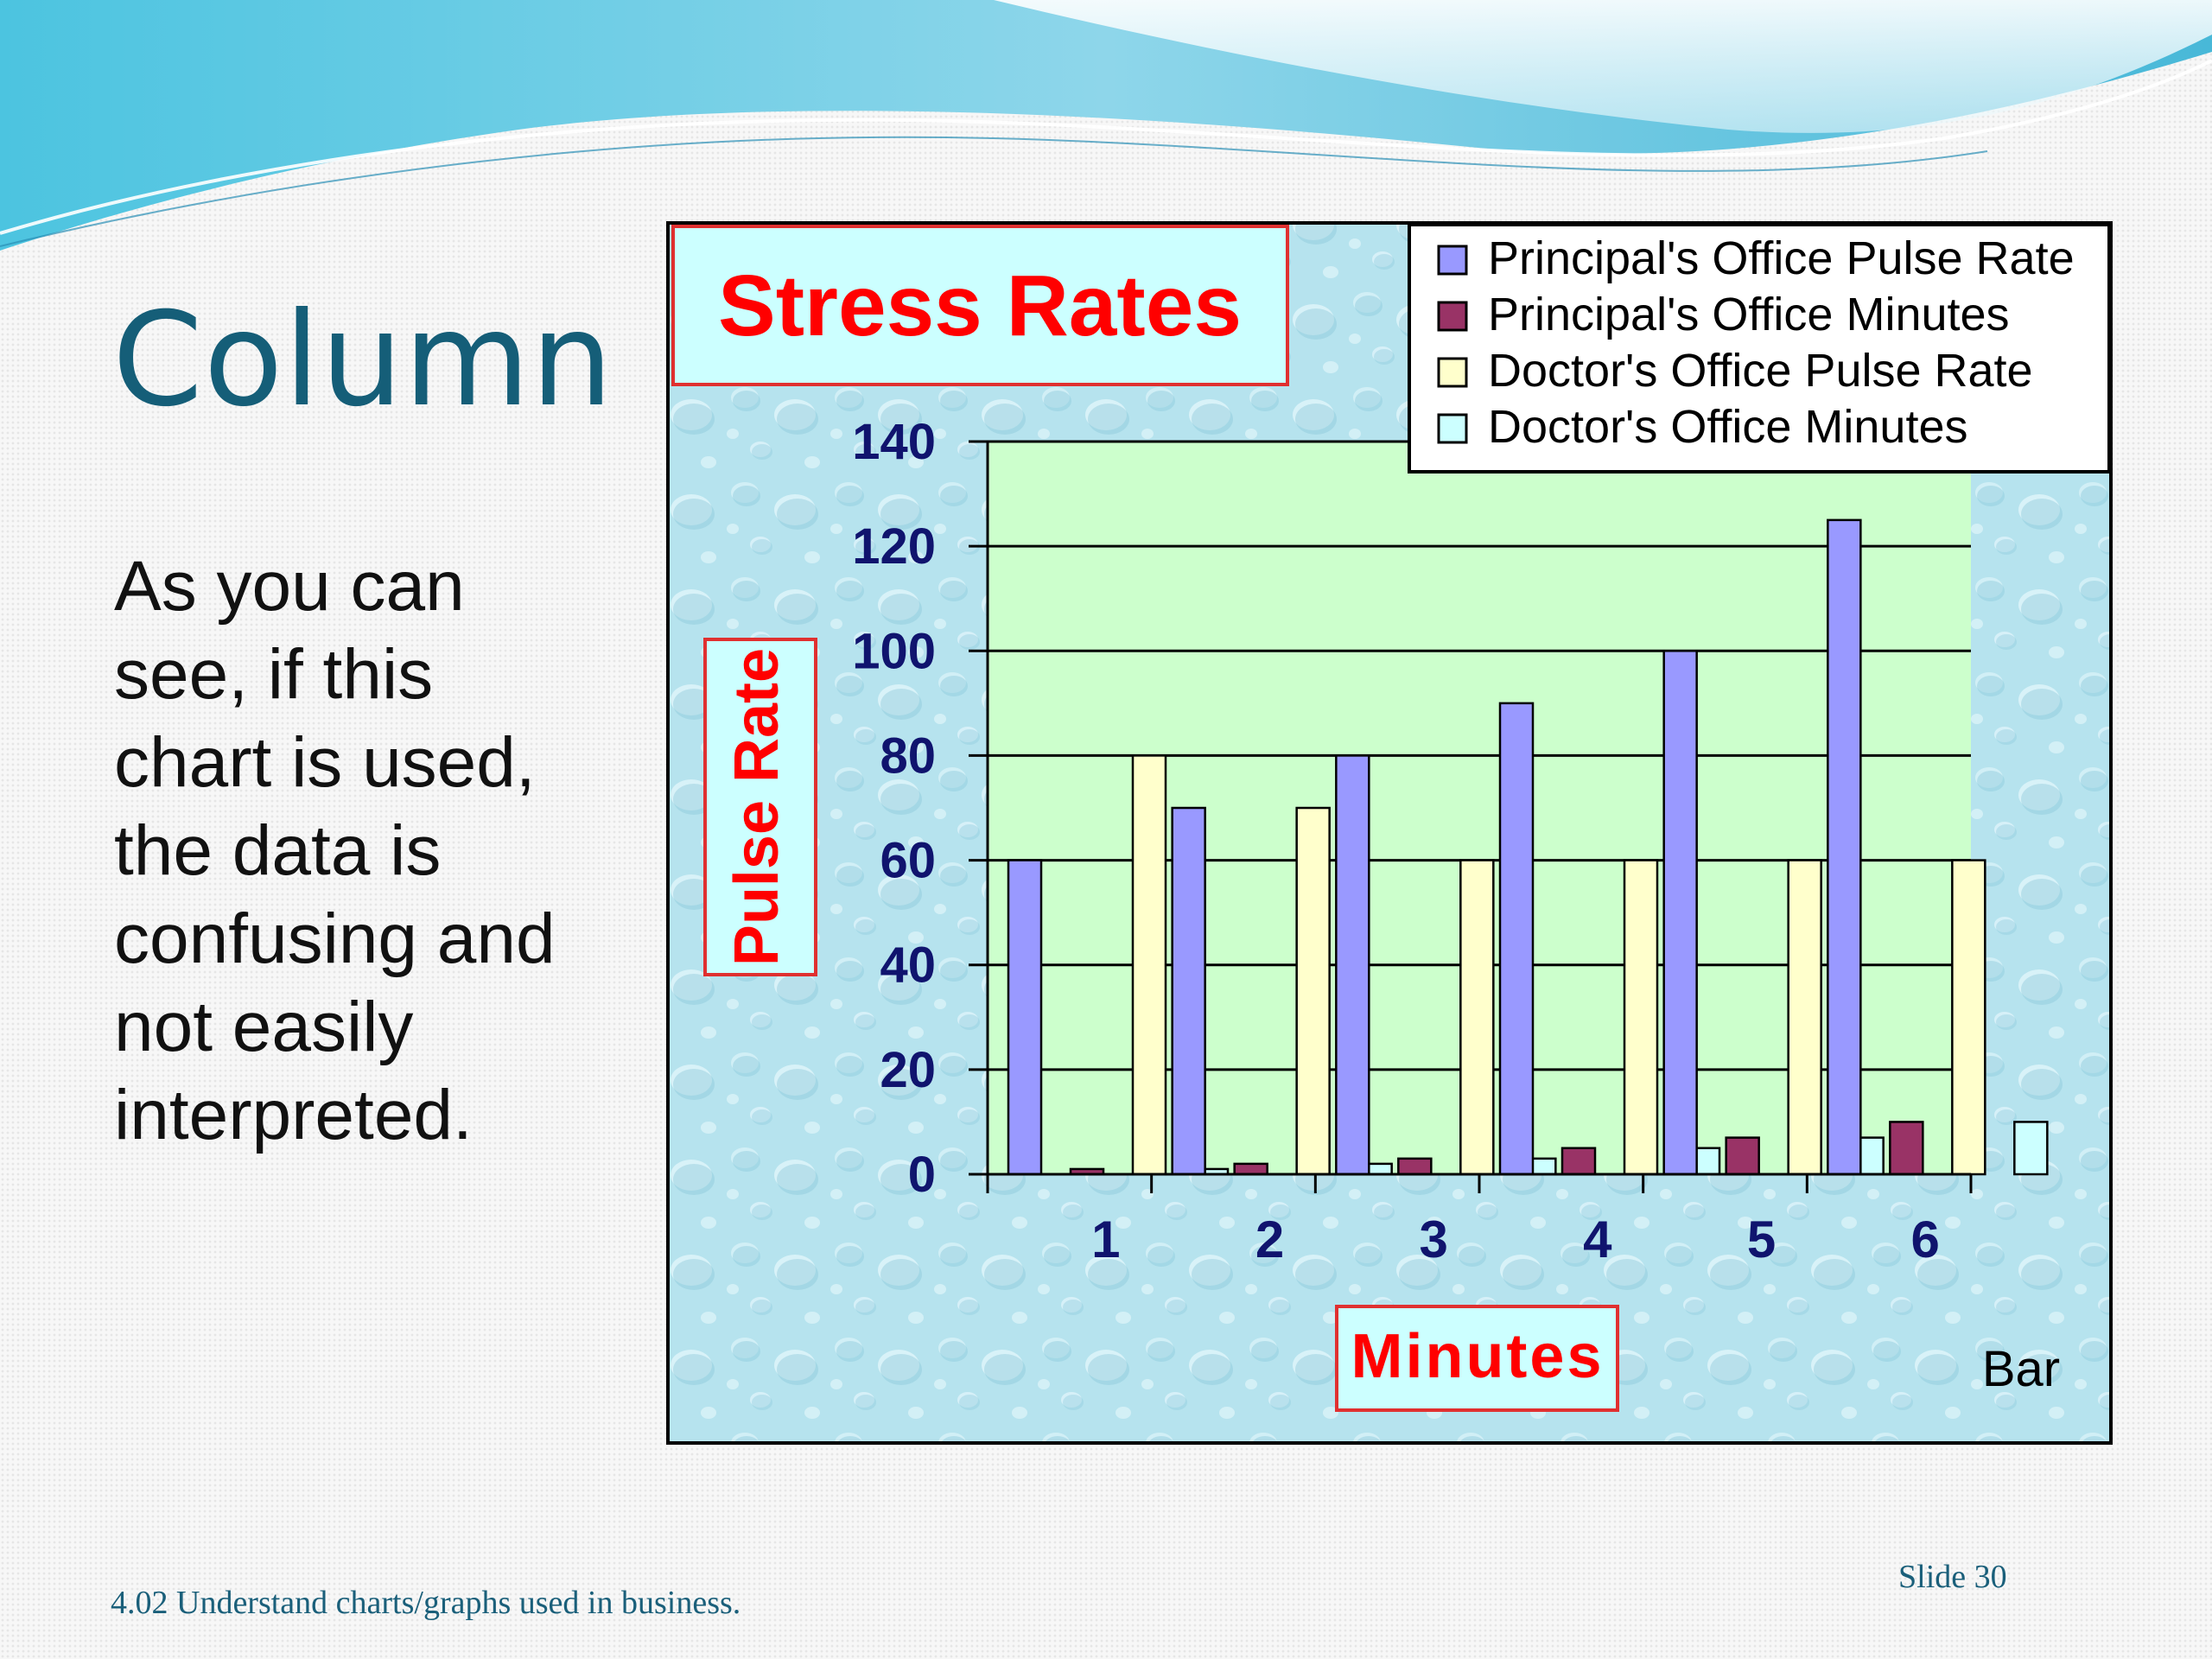 Image resolution: width=2212 pixels, height=1659 pixels. I want to click on chart-annotation: Bar, so click(2021, 1369).